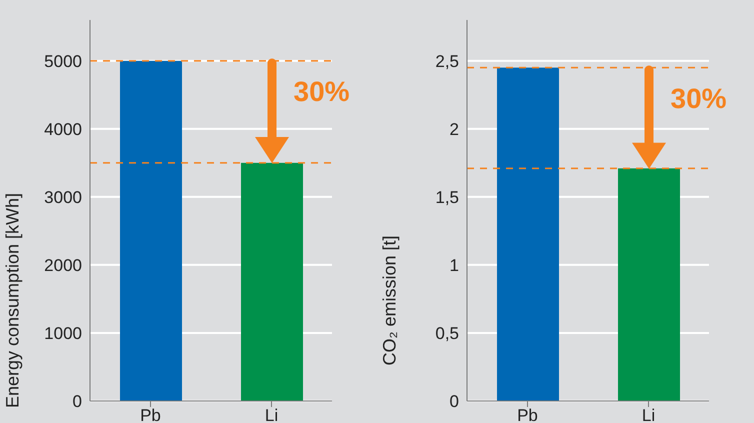  I want to click on y-tick-label: 1, so click(454, 265).